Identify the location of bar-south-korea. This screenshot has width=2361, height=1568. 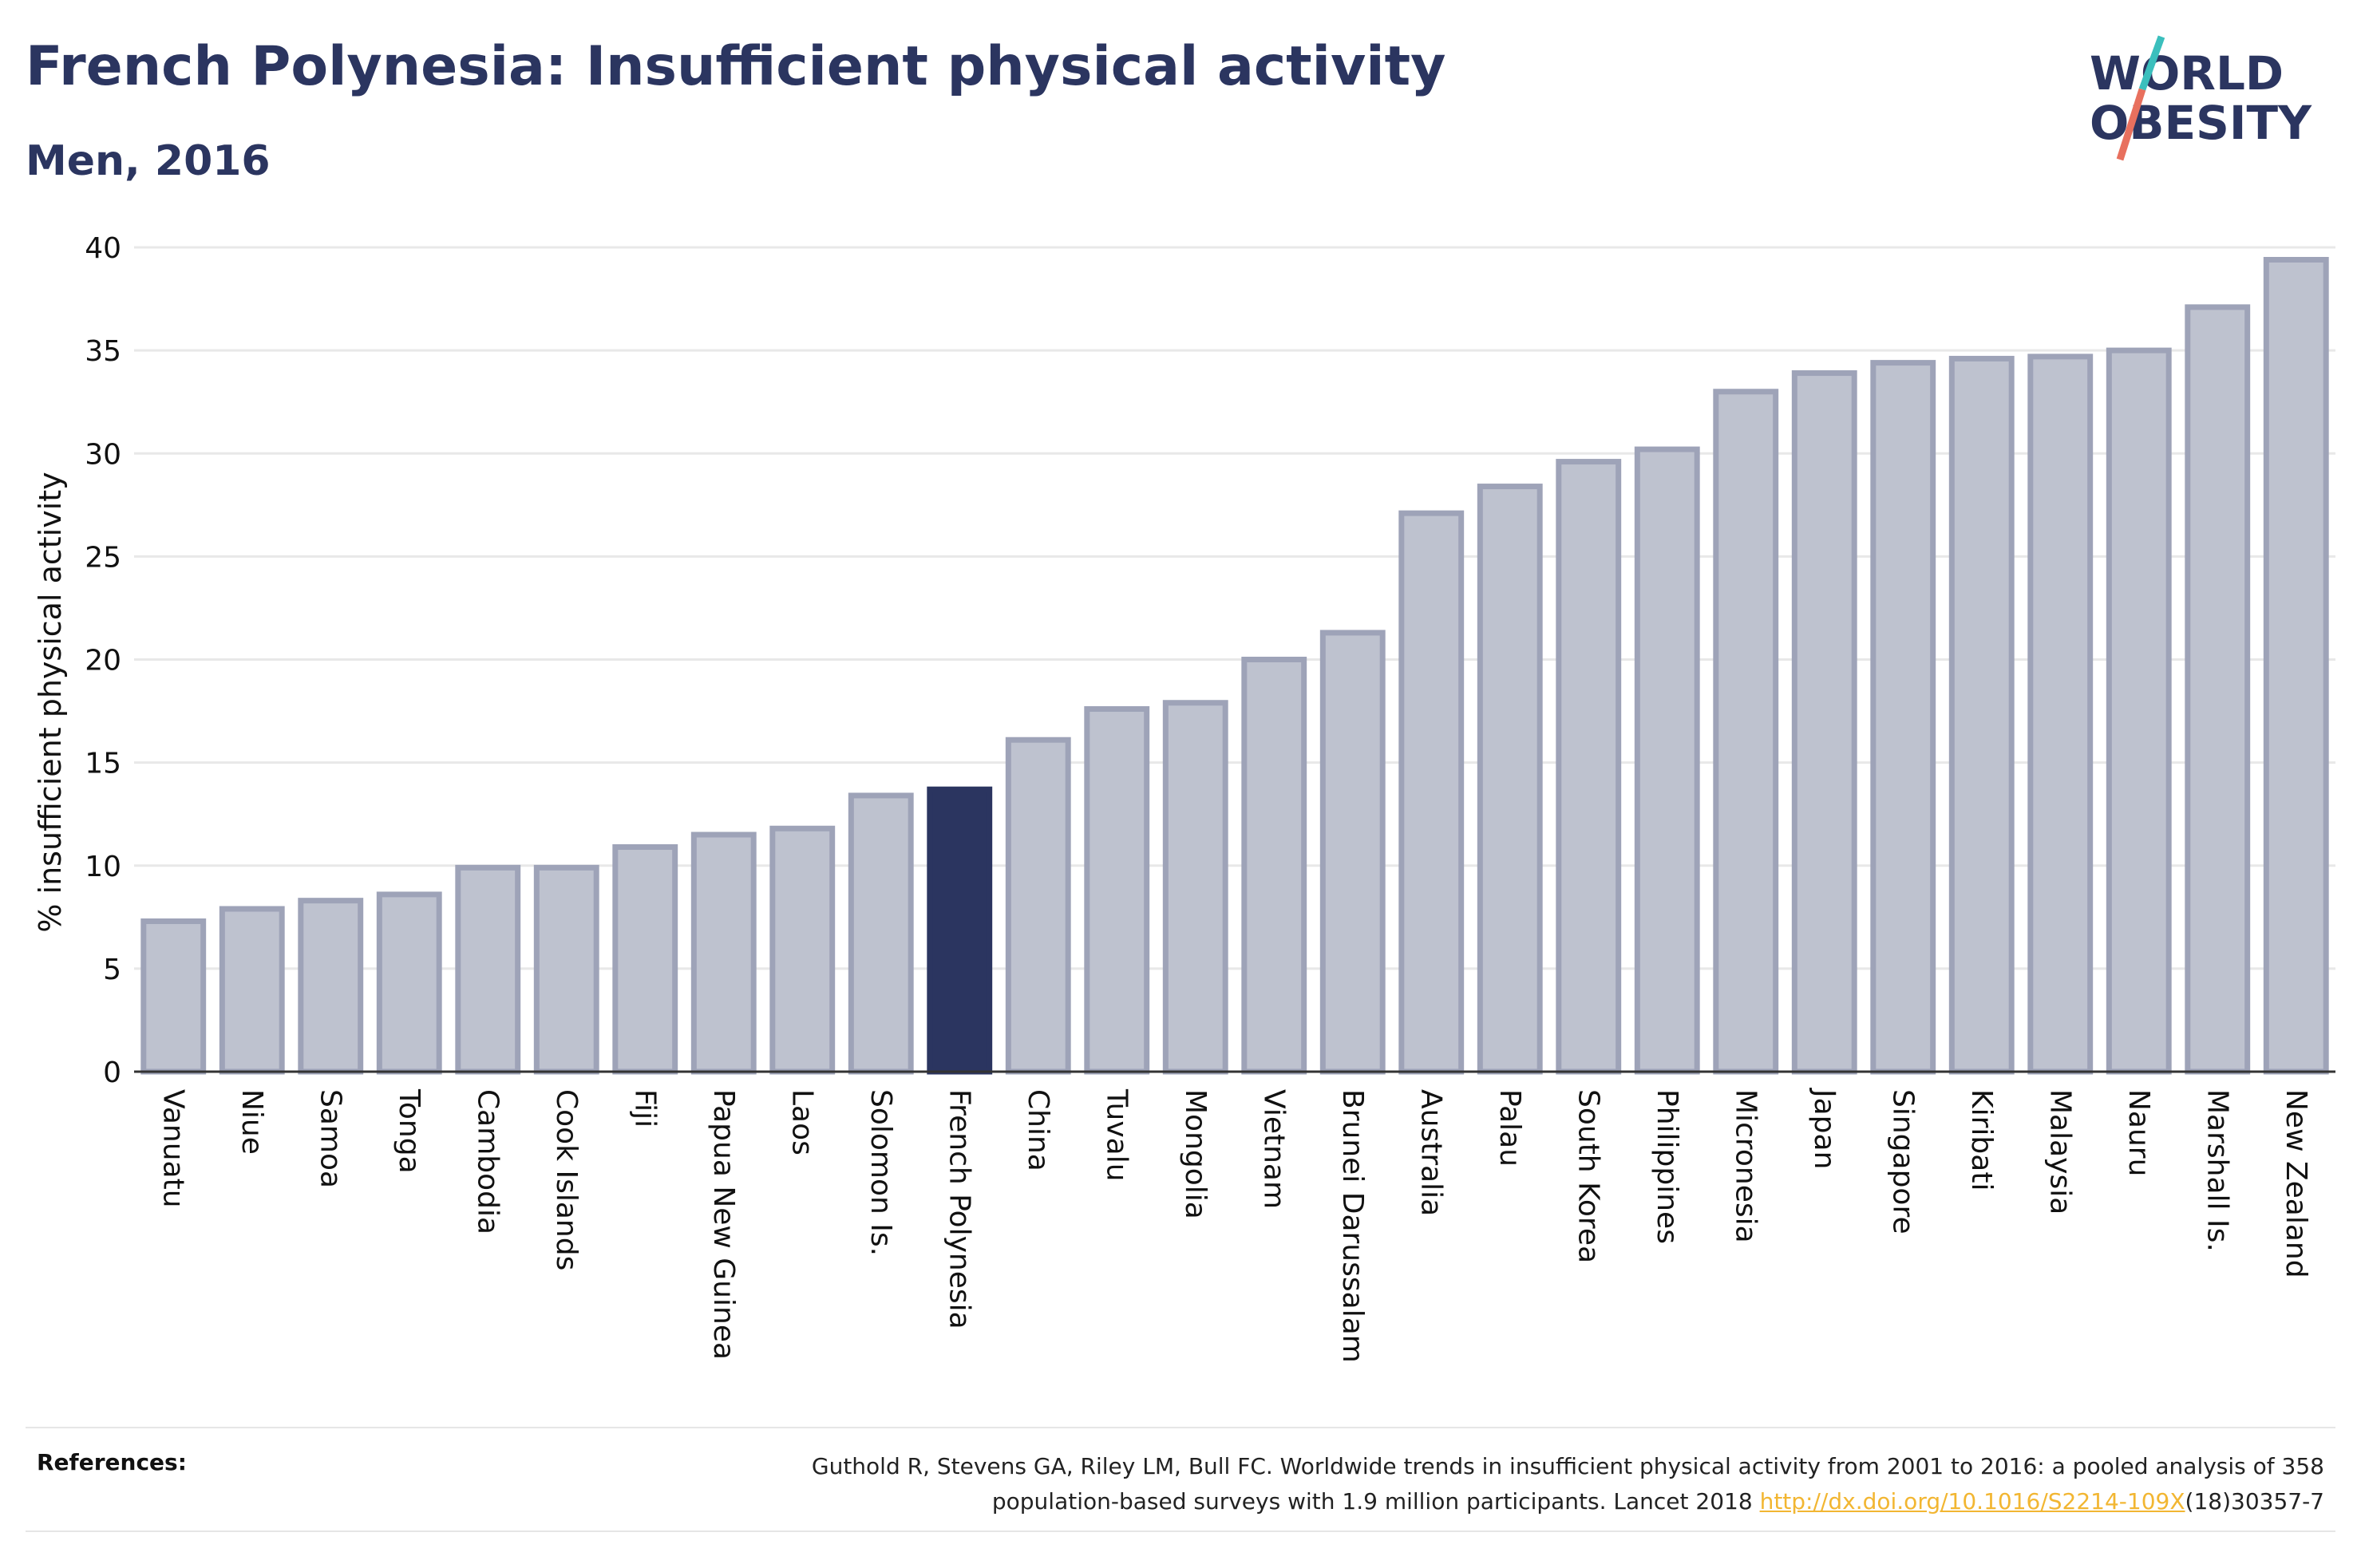
(1589, 767).